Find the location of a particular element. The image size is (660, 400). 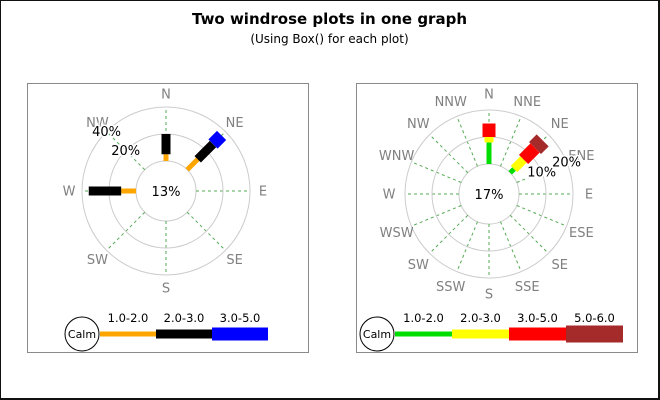

legend-bin-label: 5.0-6.0 is located at coordinates (594, 318).